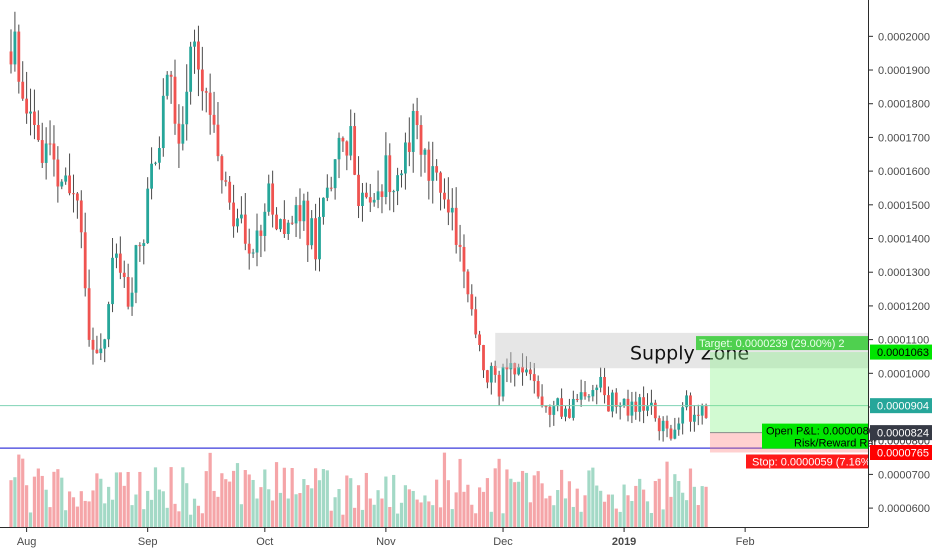 The image size is (932, 550). Describe the element at coordinates (772, 344) in the screenshot. I see `target-label: Target: 0.0000239 (29.00%) 2` at that location.